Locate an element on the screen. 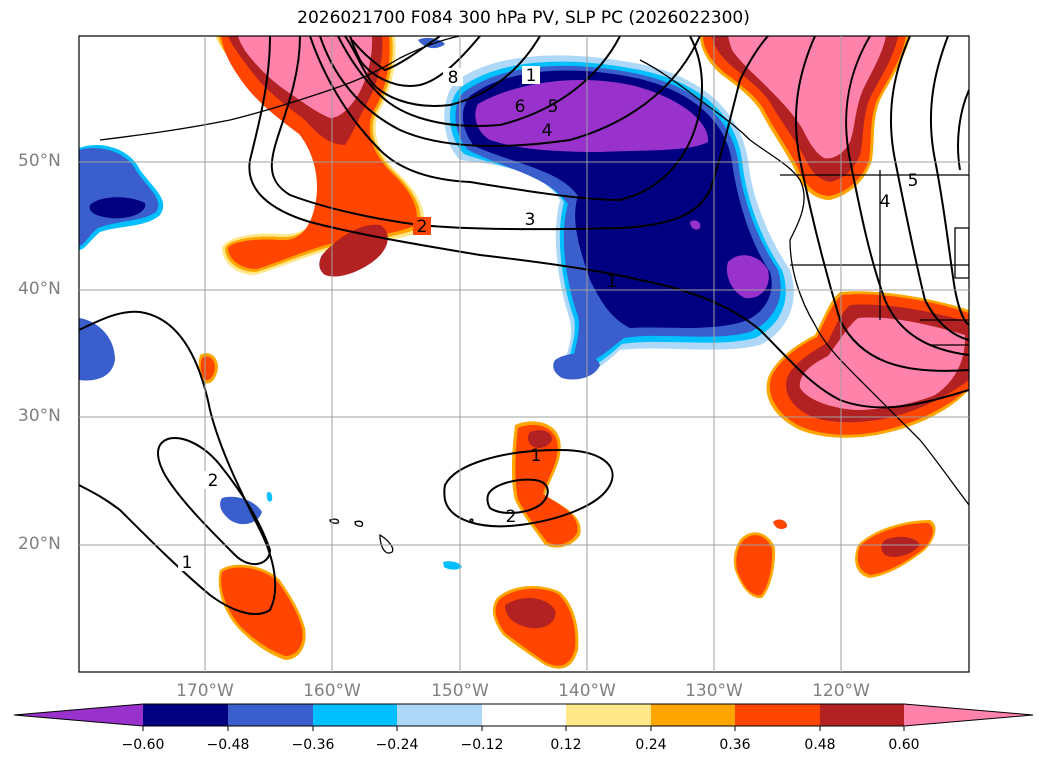 Image resolution: width=1047 pixels, height=765 pixels. contour-label: 3 is located at coordinates (530, 220).